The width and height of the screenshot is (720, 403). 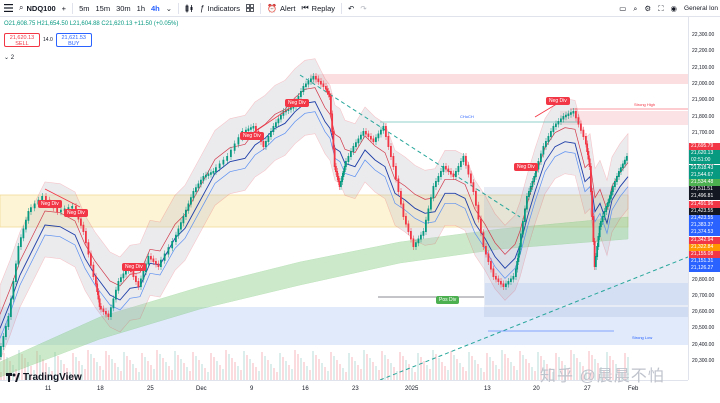 I want to click on price-tick-label: 20,400.00, so click(x=703, y=344).